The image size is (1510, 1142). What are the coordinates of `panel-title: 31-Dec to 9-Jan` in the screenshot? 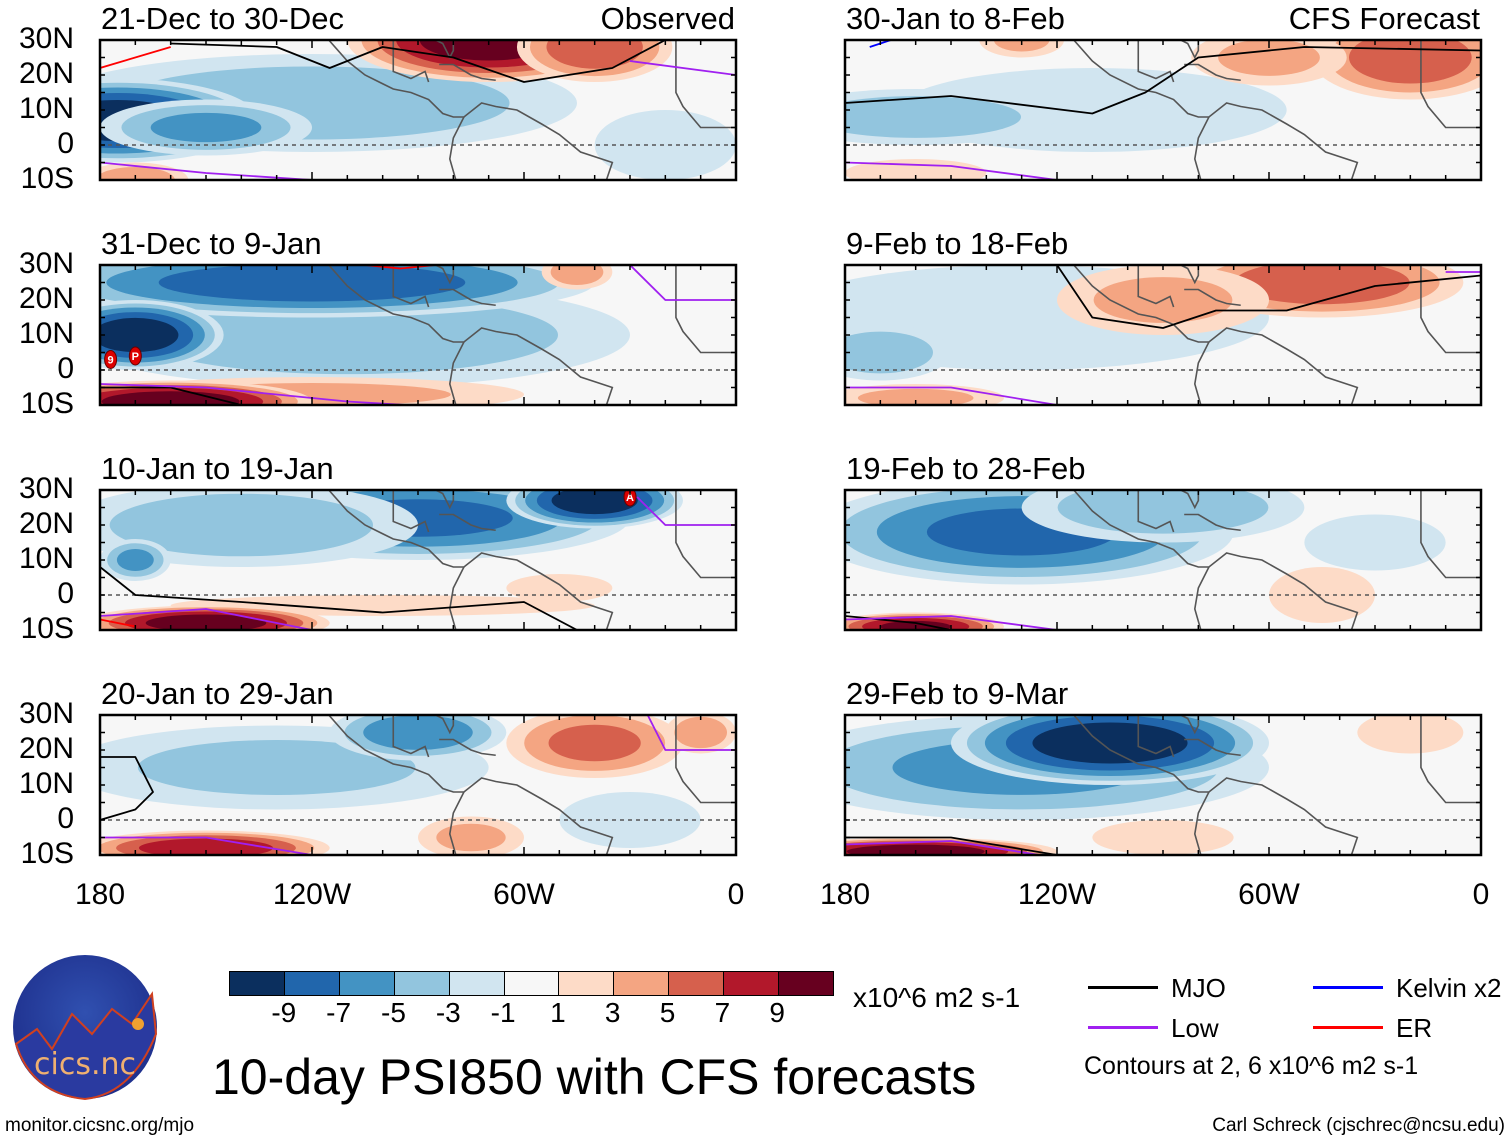 It's located at (211, 243).